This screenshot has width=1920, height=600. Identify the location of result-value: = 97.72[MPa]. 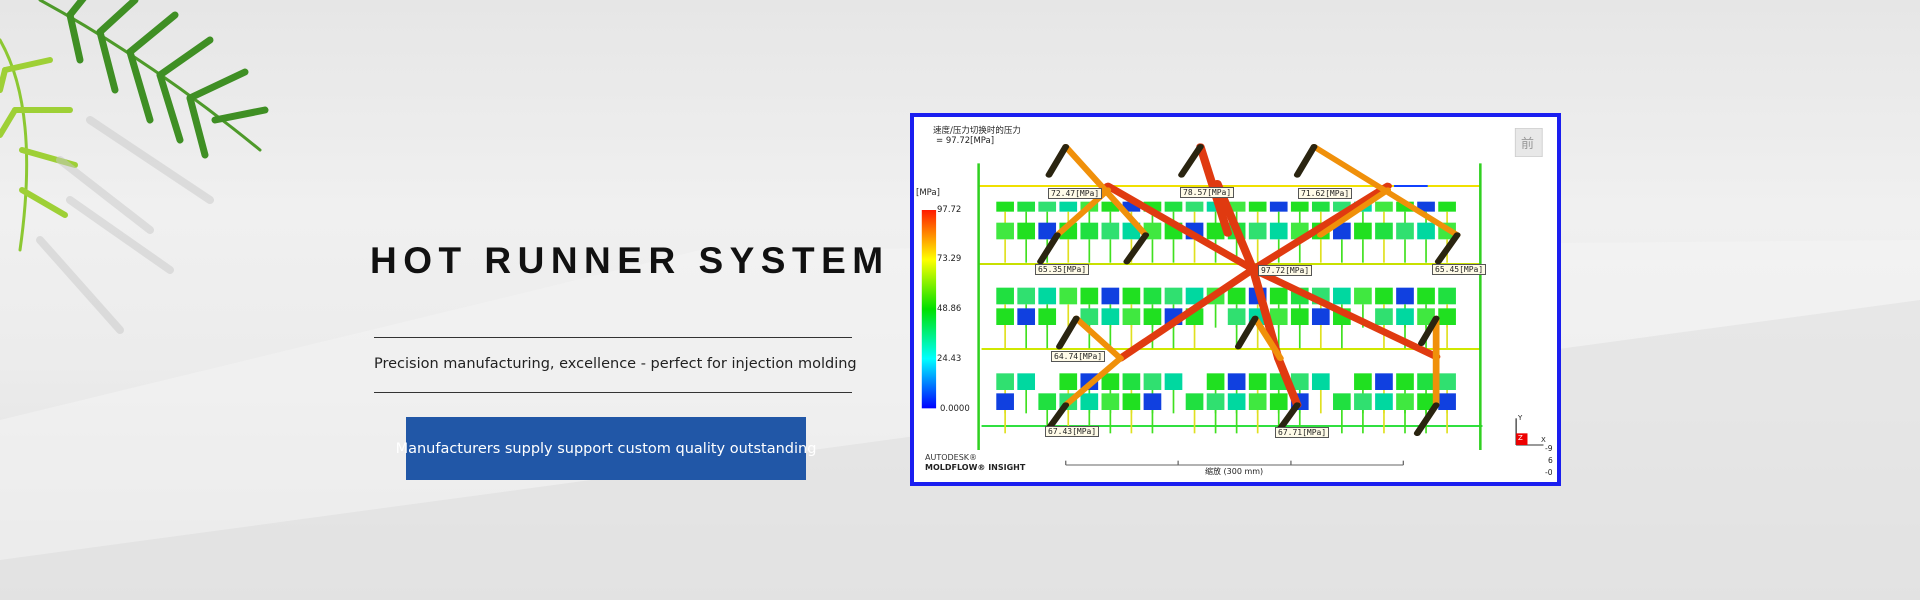
(965, 141).